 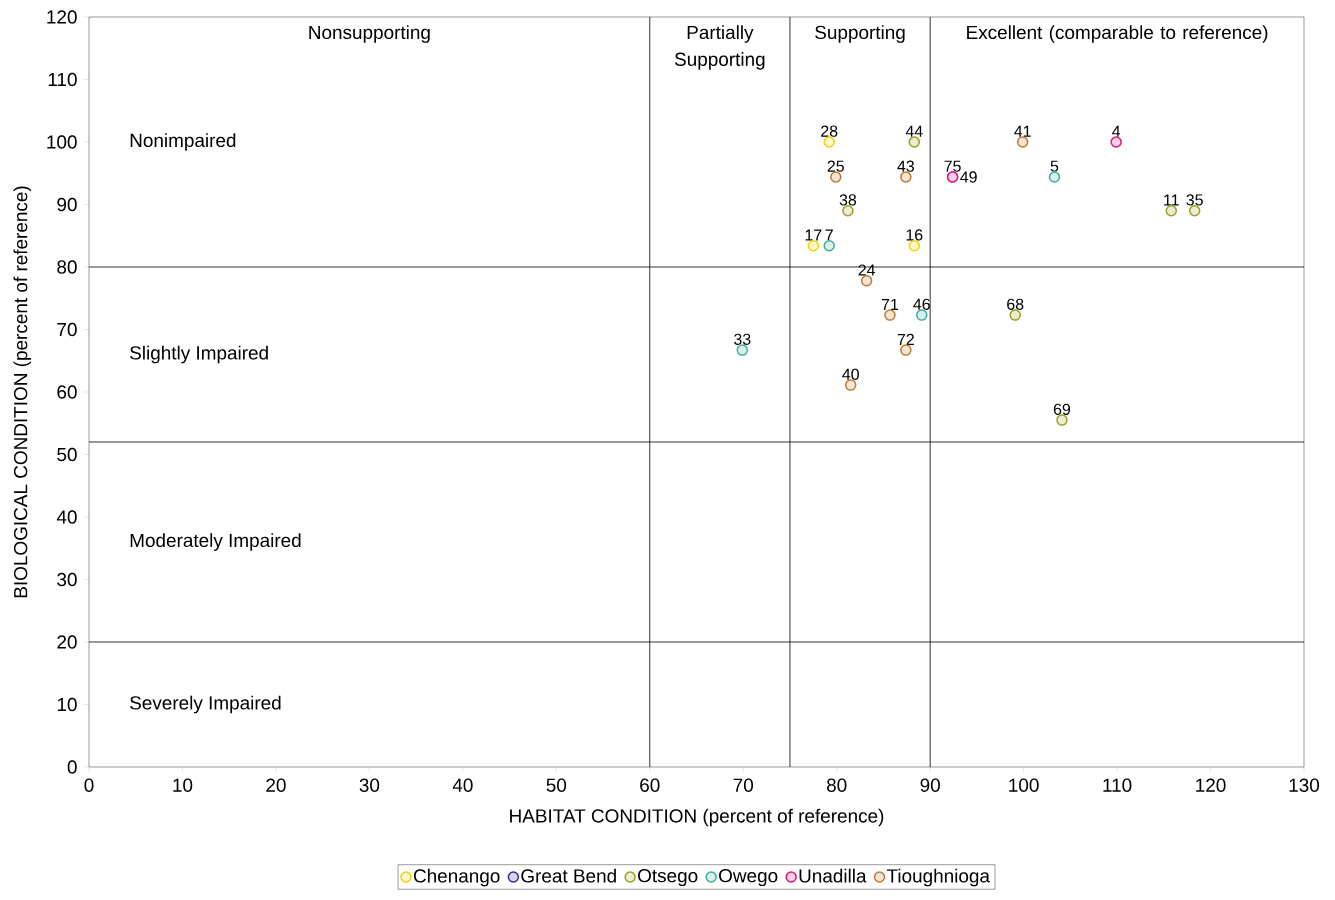 I want to click on x-tick-label: 0, so click(x=89, y=785).